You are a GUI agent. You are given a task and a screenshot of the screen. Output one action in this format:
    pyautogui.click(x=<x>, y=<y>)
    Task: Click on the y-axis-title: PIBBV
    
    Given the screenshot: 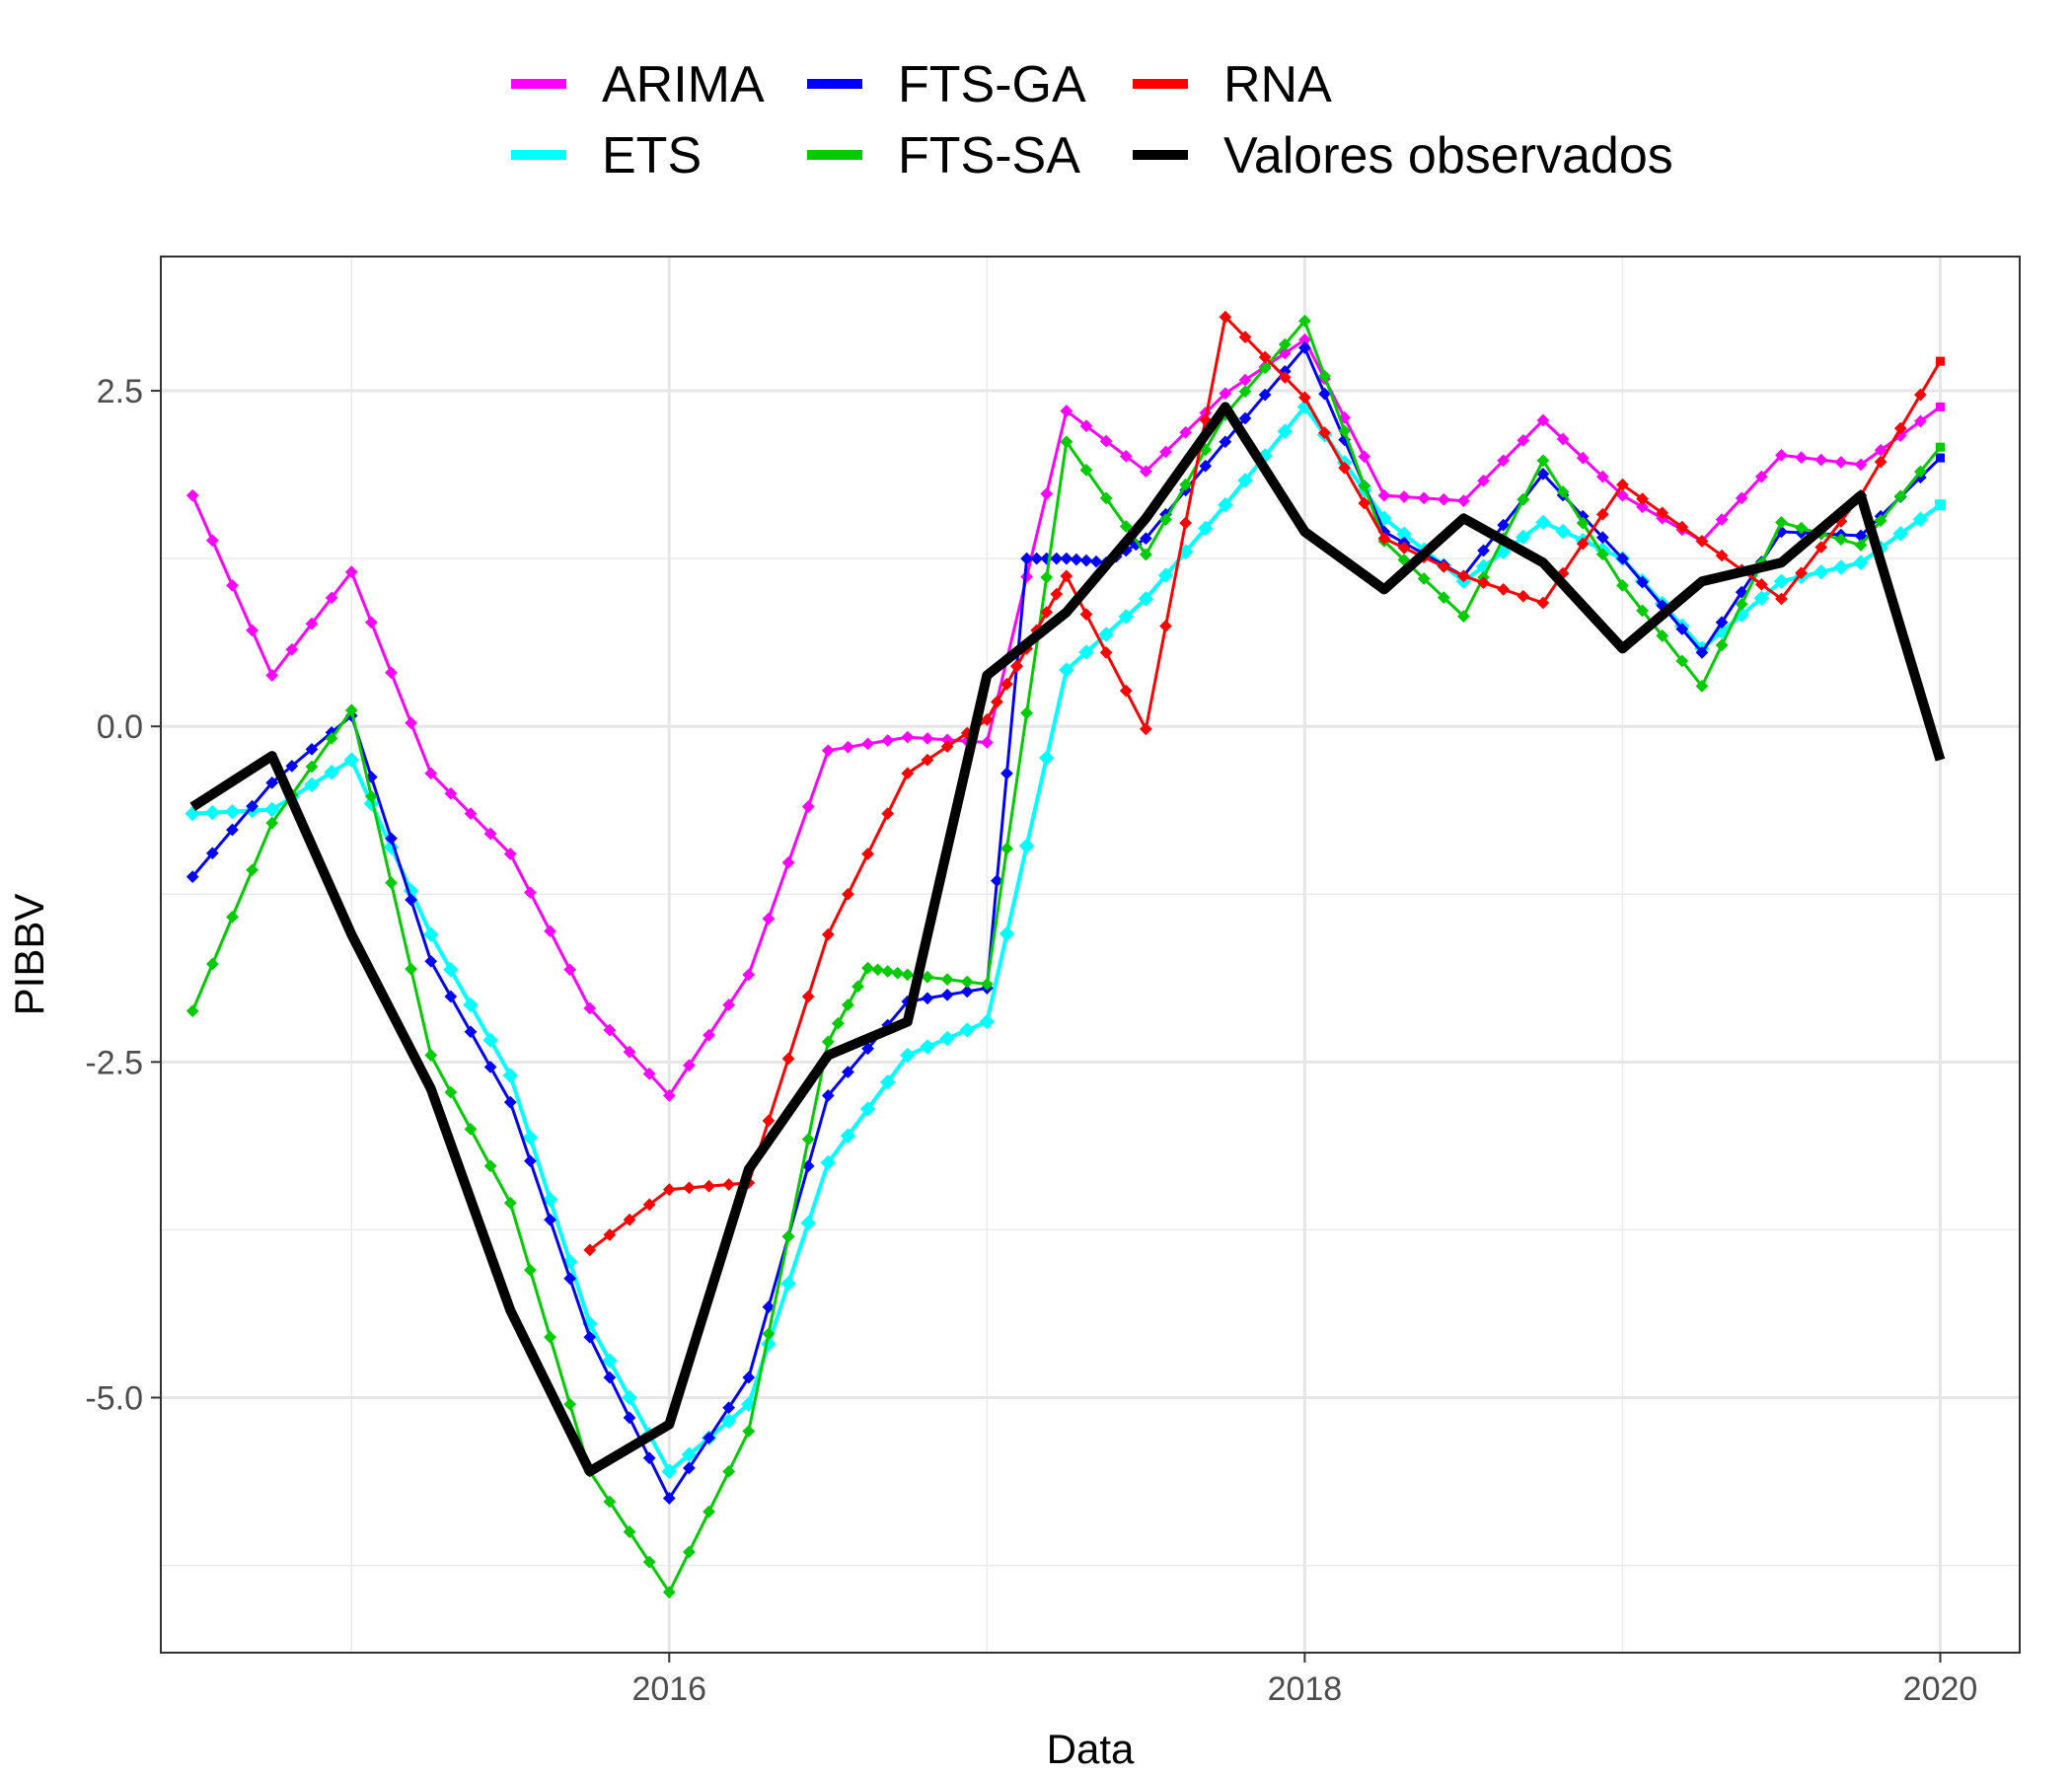 What is the action you would take?
    pyautogui.click(x=29, y=955)
    